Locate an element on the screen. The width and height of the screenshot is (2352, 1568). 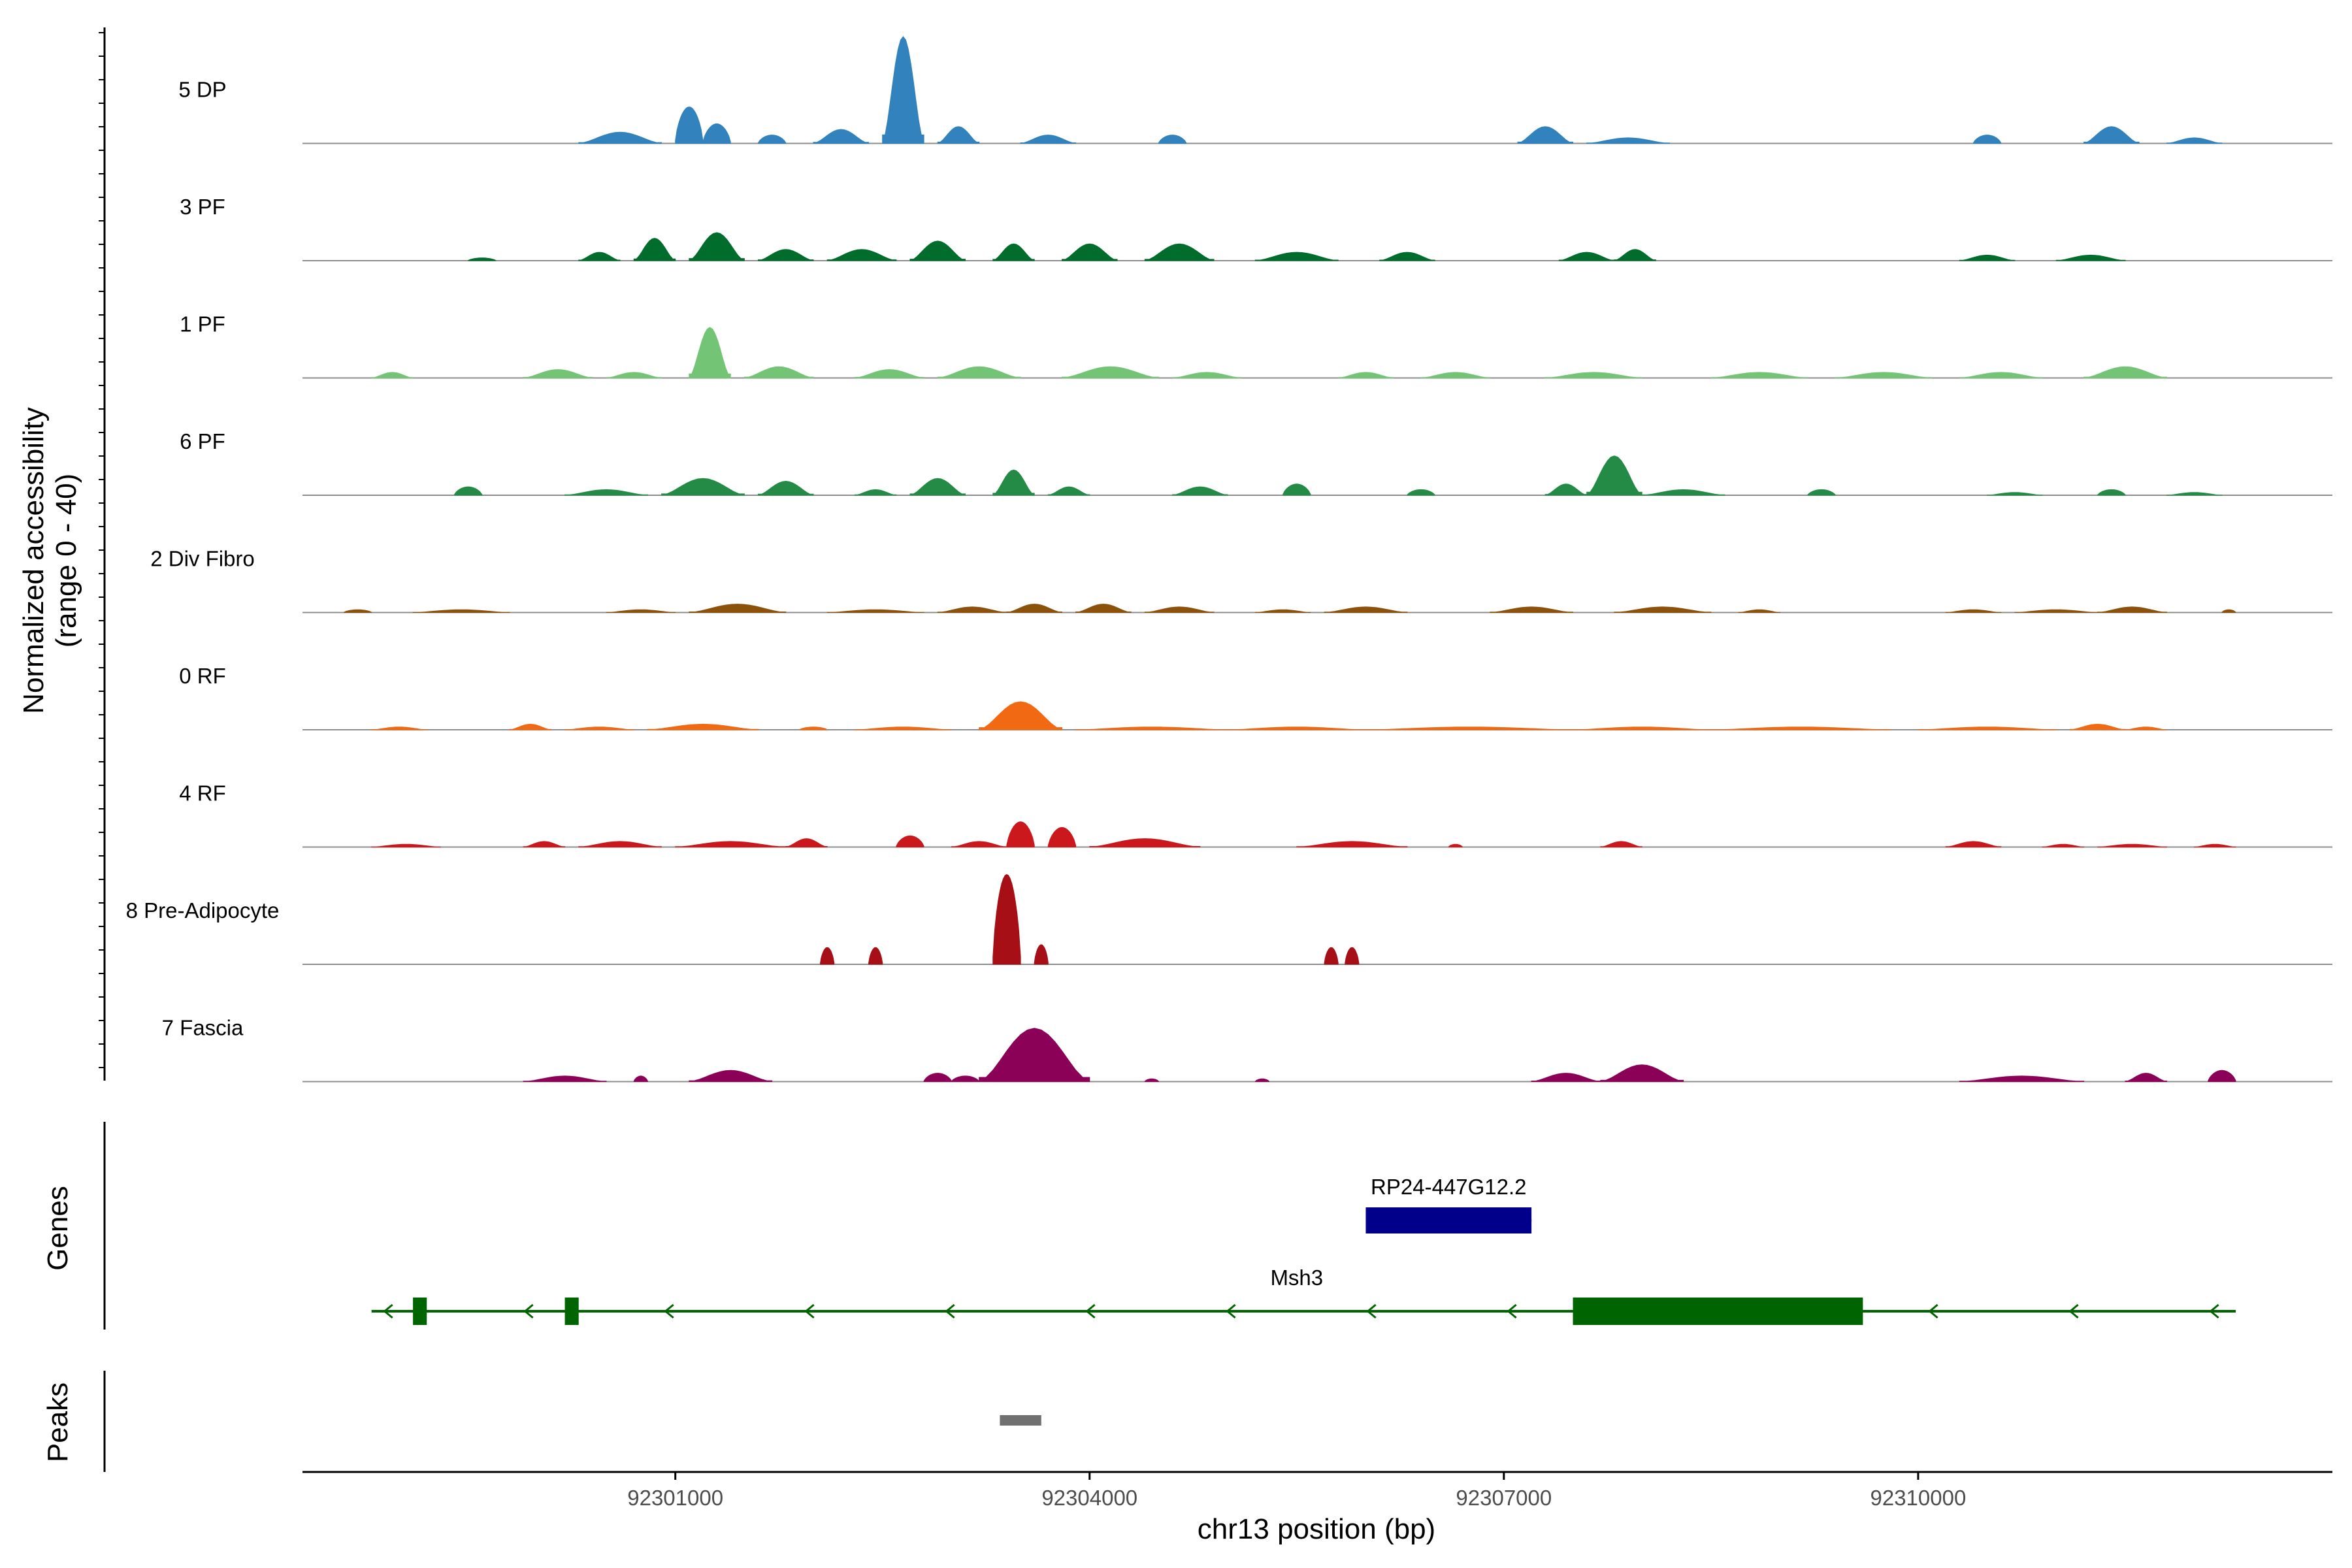
track-4-rf: 4 RF is located at coordinates (1255, 814).